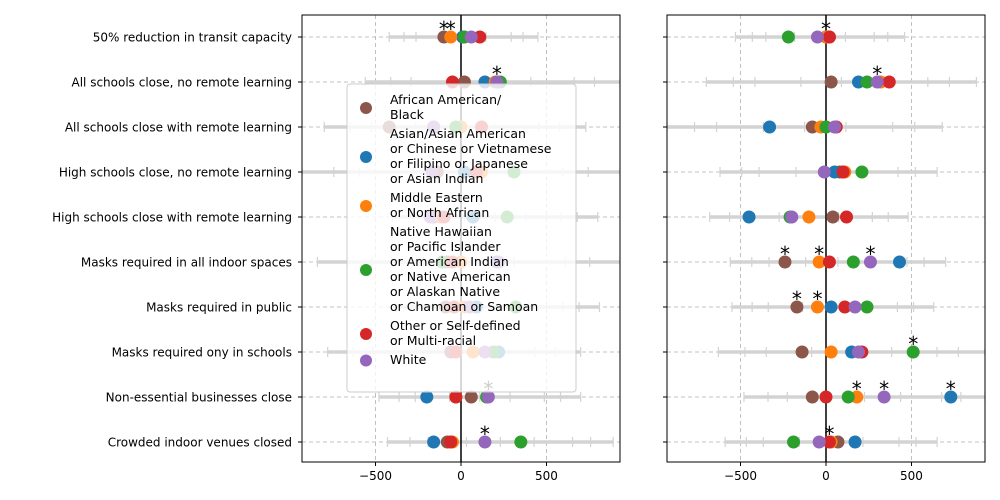  I want to click on legend-item: White, so click(393, 359).